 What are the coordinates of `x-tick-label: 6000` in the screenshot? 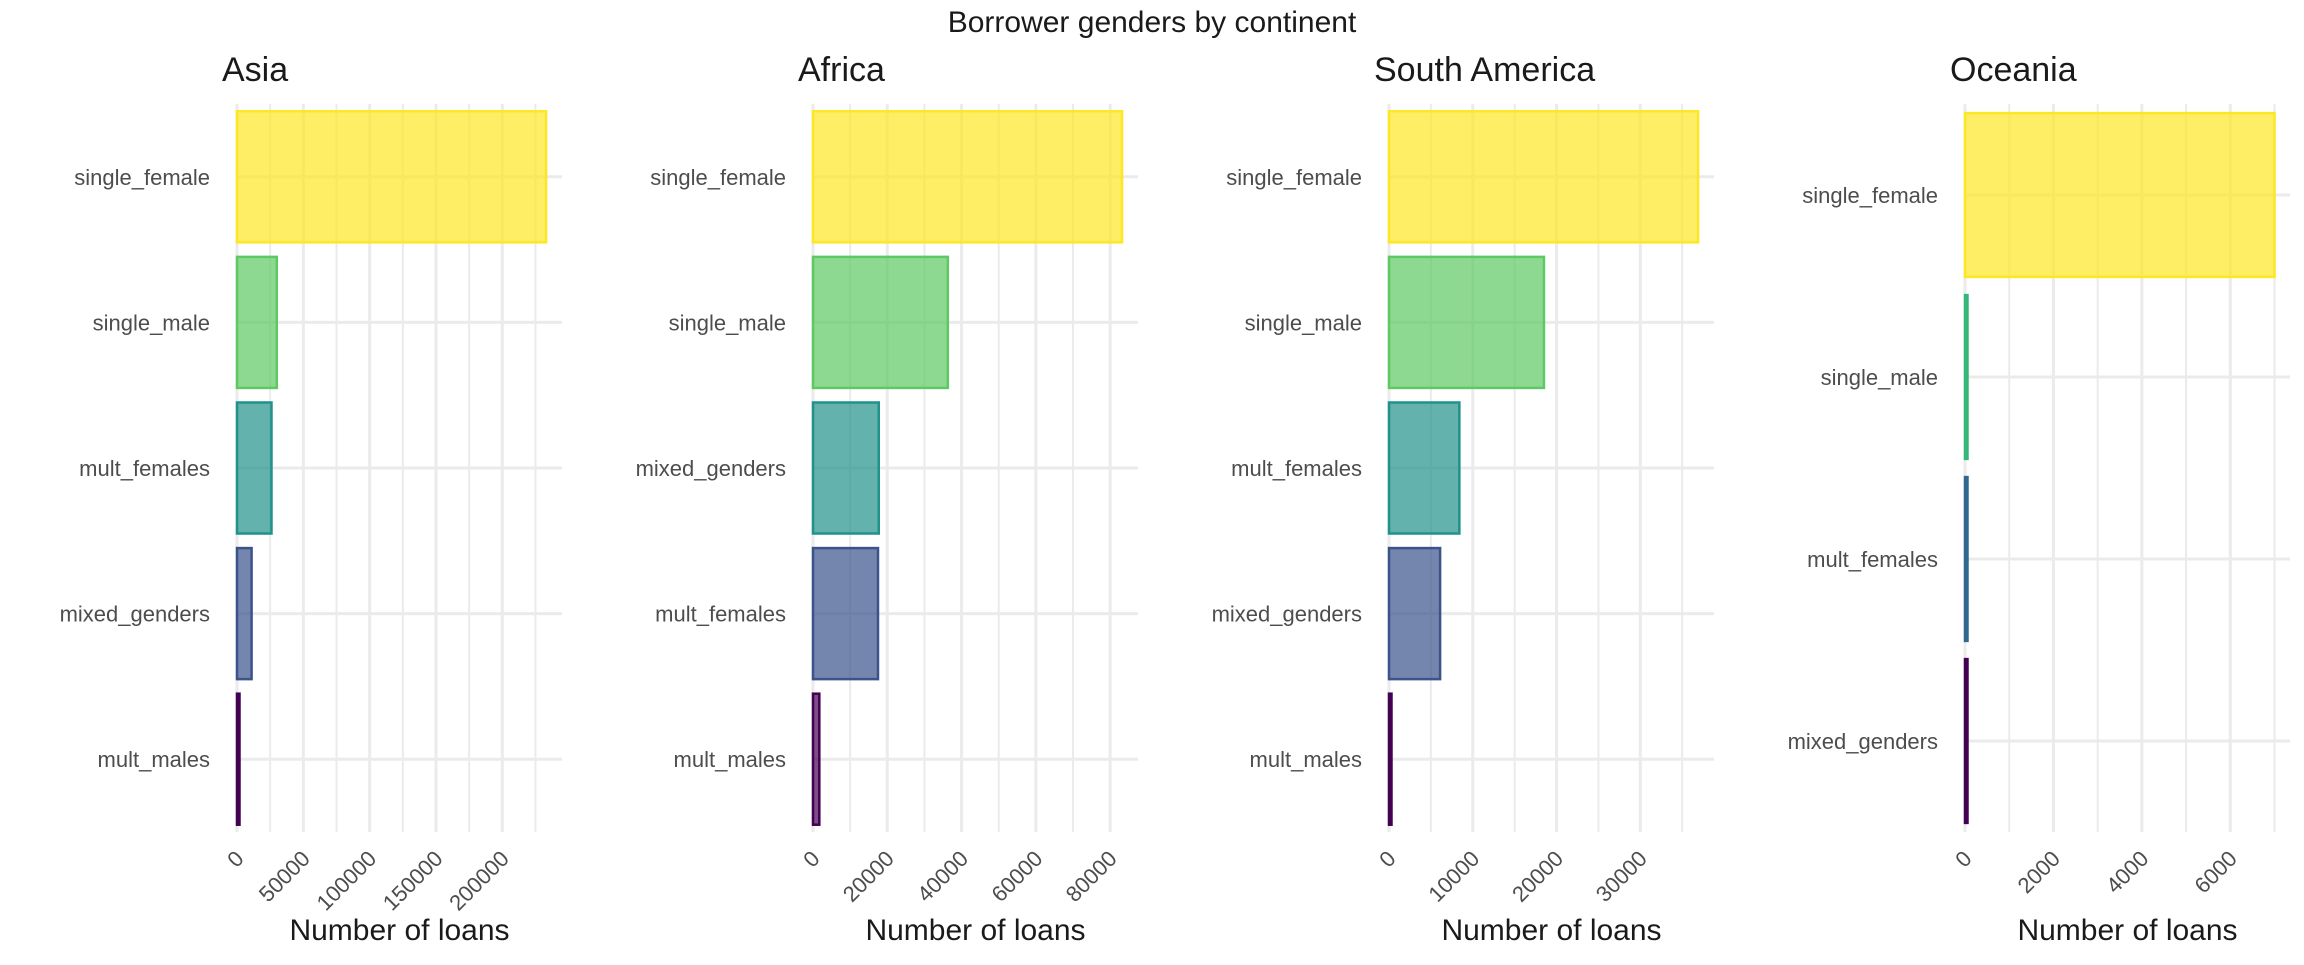 It's located at (2216, 872).